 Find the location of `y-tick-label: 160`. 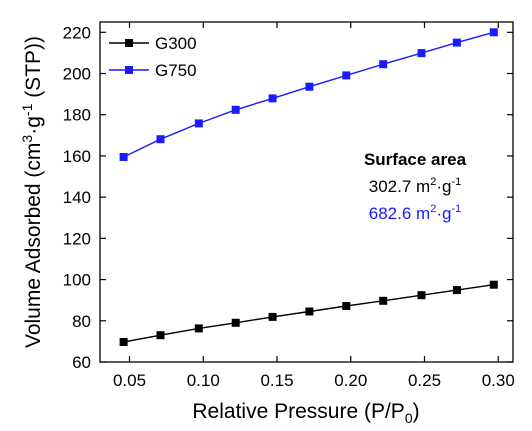

y-tick-label: 160 is located at coordinates (77, 156).